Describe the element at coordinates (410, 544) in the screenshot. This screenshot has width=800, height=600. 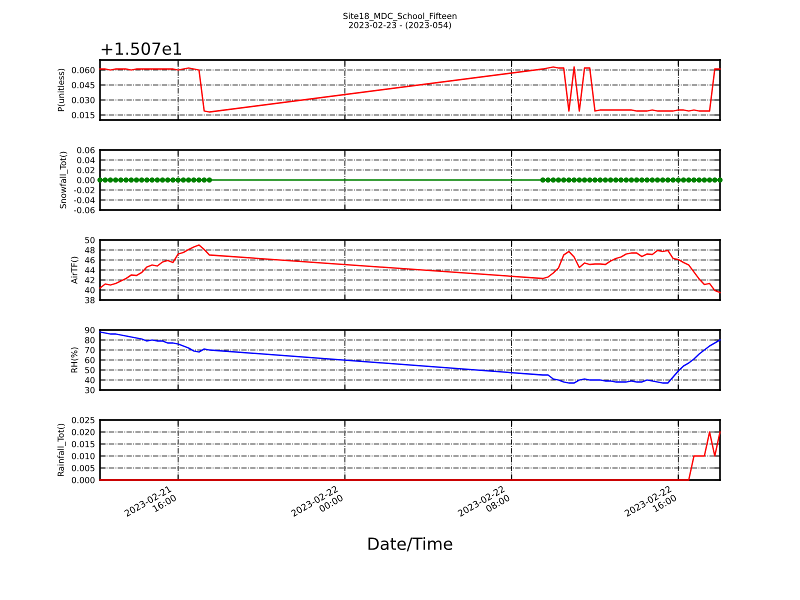
I see `x-axis-title: Date/Time` at that location.